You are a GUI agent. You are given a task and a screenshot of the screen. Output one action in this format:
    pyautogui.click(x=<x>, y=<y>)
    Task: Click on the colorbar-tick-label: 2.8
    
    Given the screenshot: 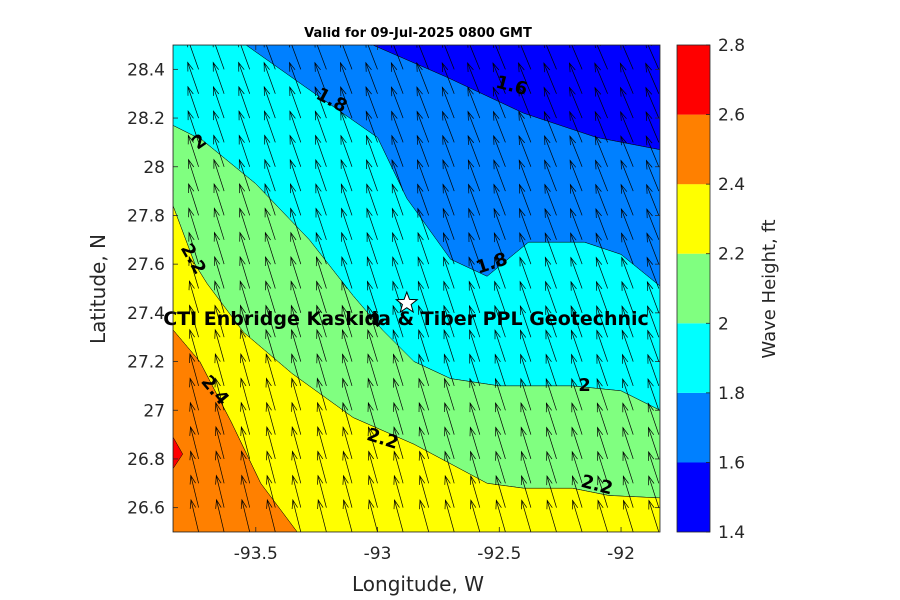 What is the action you would take?
    pyautogui.click(x=731, y=46)
    